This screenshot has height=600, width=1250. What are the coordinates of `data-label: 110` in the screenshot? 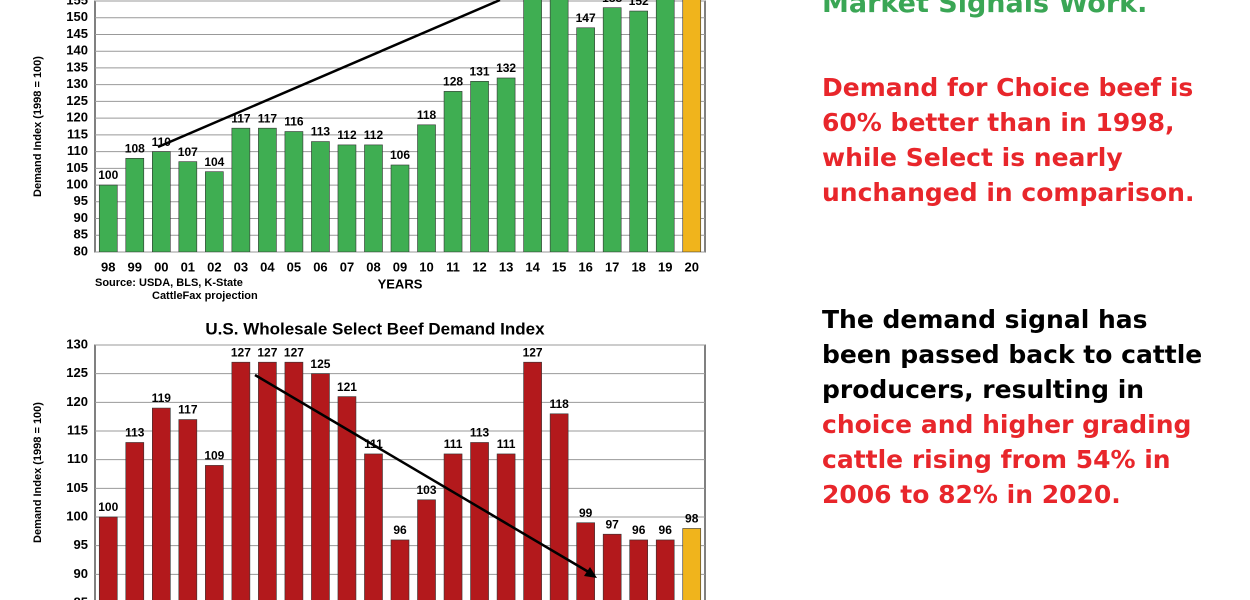 It's located at (162, 142).